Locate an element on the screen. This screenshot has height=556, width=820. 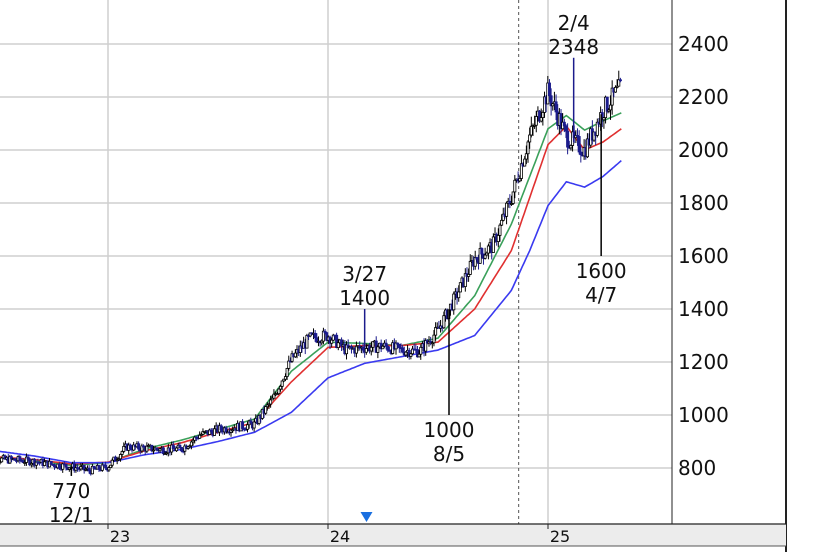
y-axis-tick-labels: 800 1000 1200 1400 1600 1800 2000 2200 2400 is located at coordinates (703, 256).